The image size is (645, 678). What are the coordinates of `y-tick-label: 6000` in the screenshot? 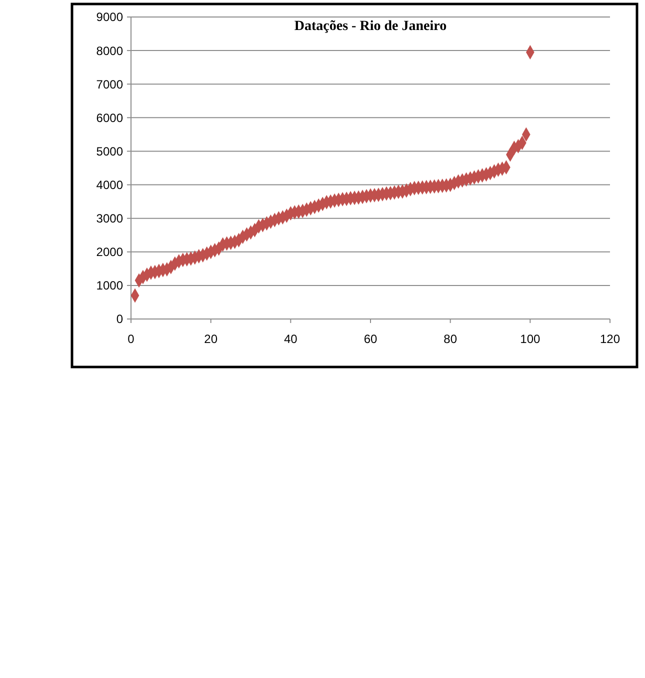 It's located at (110, 117).